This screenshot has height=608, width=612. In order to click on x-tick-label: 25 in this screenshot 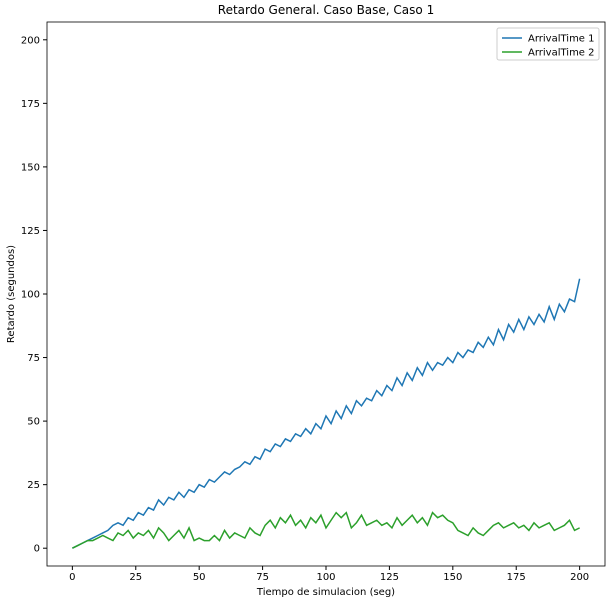, I will do `click(135, 577)`.